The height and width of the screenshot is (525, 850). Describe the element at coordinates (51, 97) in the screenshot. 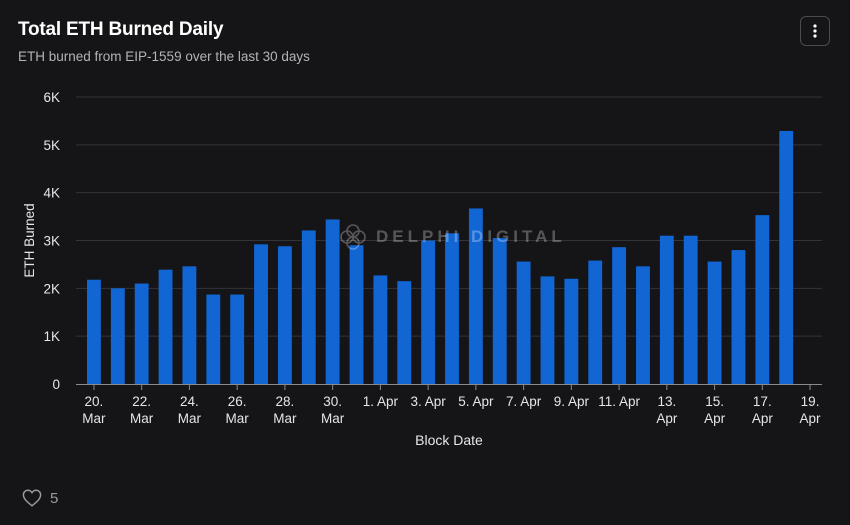

I see `y-tick-label: 6K` at that location.